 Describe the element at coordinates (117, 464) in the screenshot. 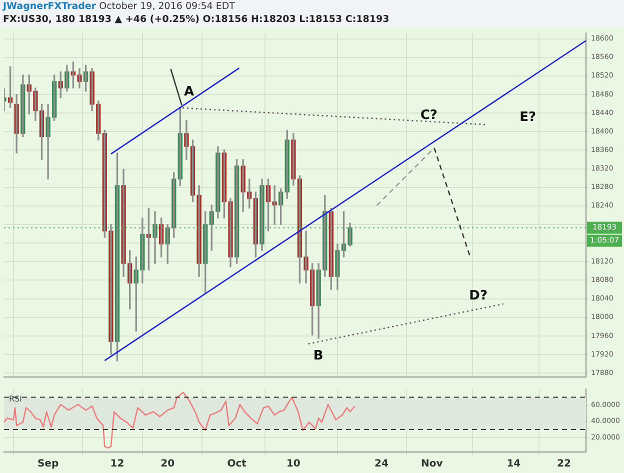

I see `x-tick-label: 12` at that location.